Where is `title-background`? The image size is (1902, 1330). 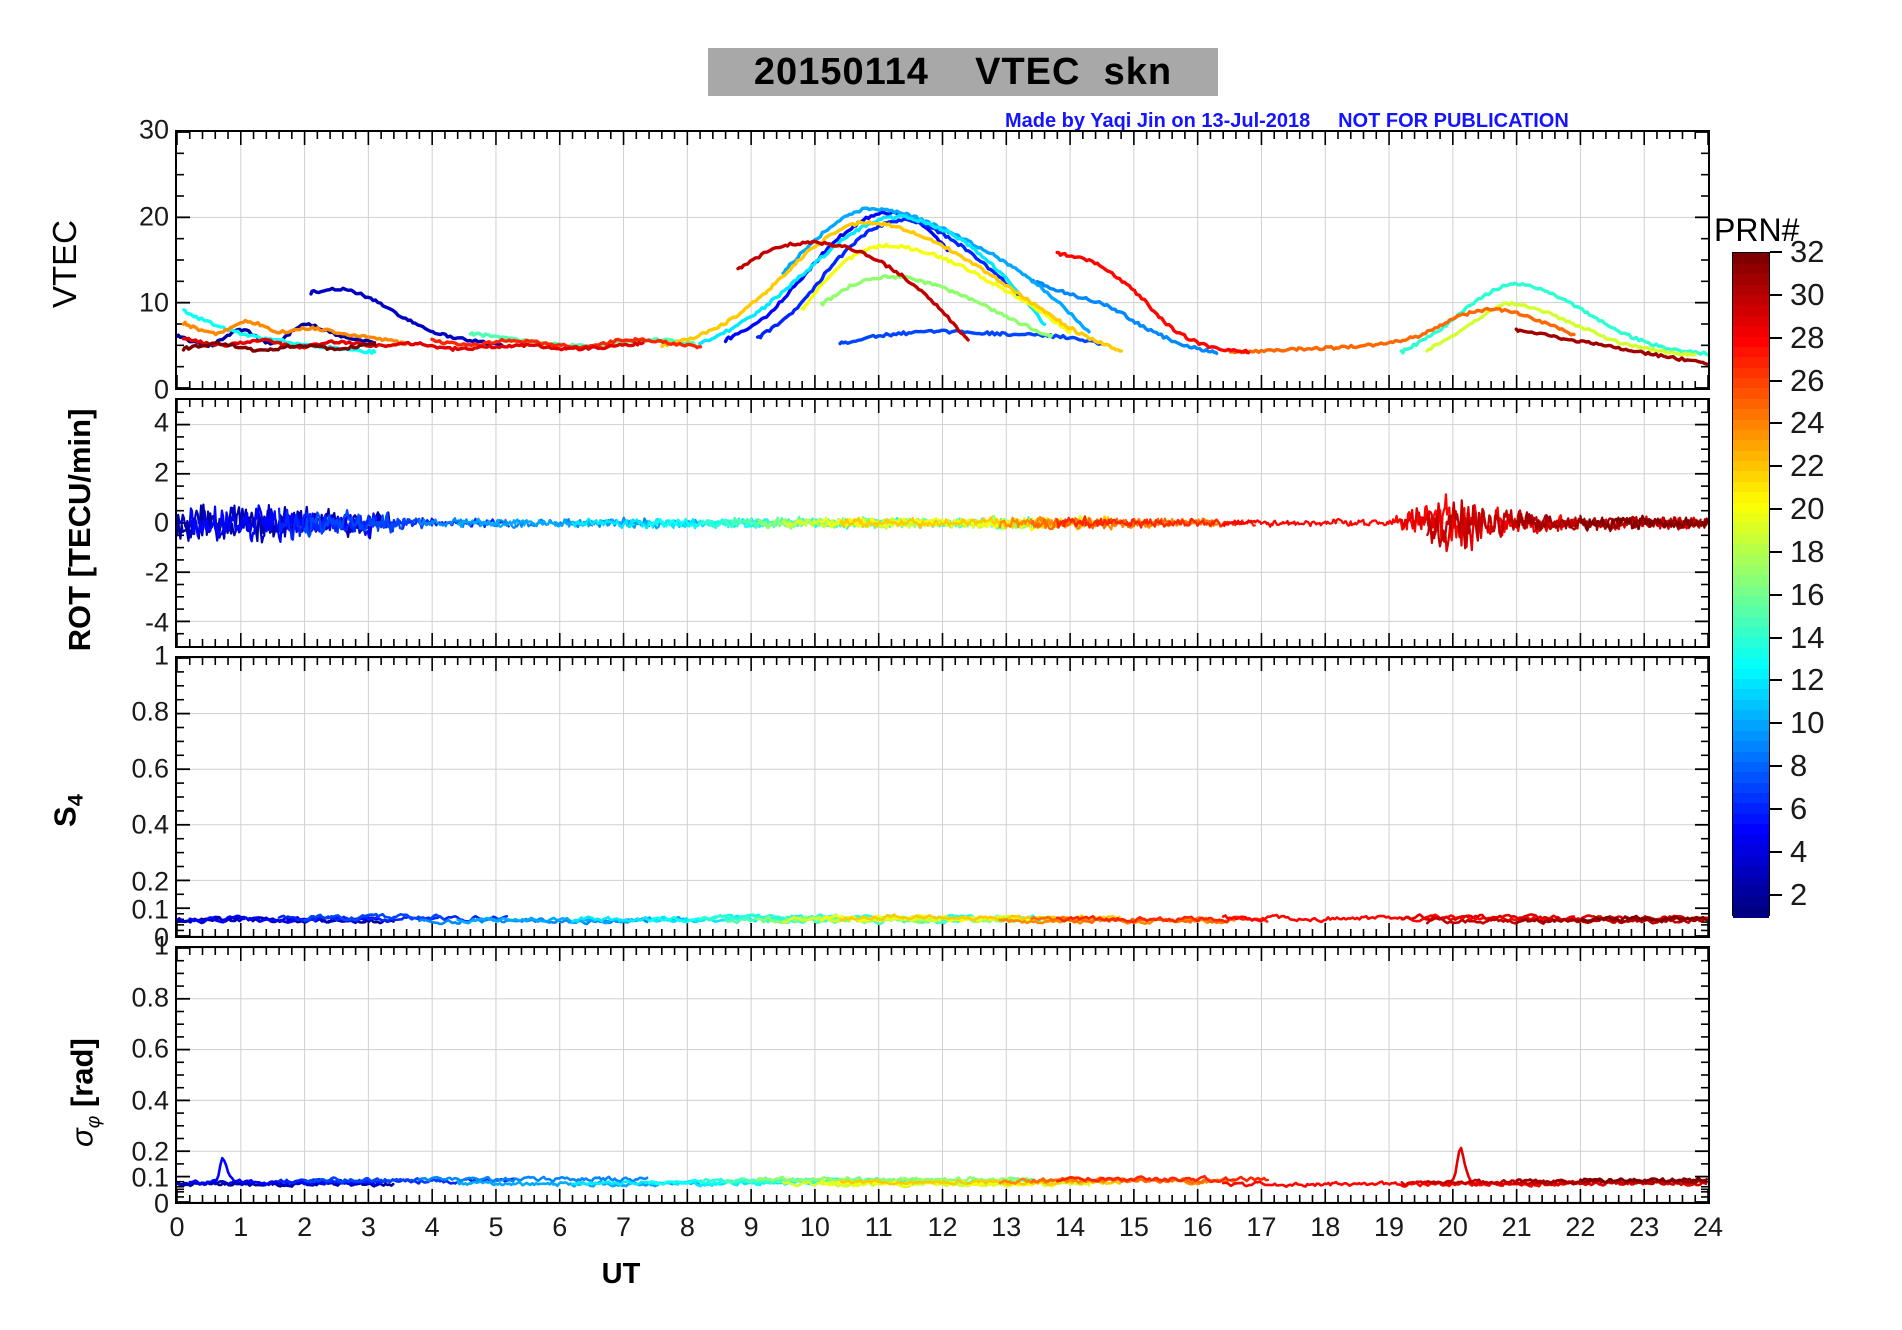 title-background is located at coordinates (963, 72).